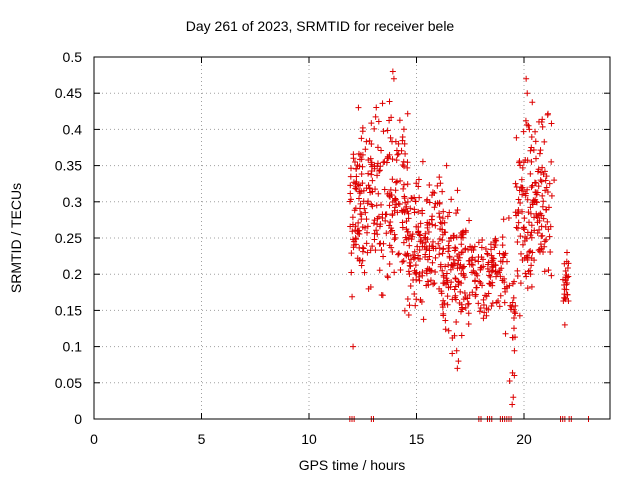  Describe the element at coordinates (94, 439) in the screenshot. I see `x-tick-label: 0` at that location.